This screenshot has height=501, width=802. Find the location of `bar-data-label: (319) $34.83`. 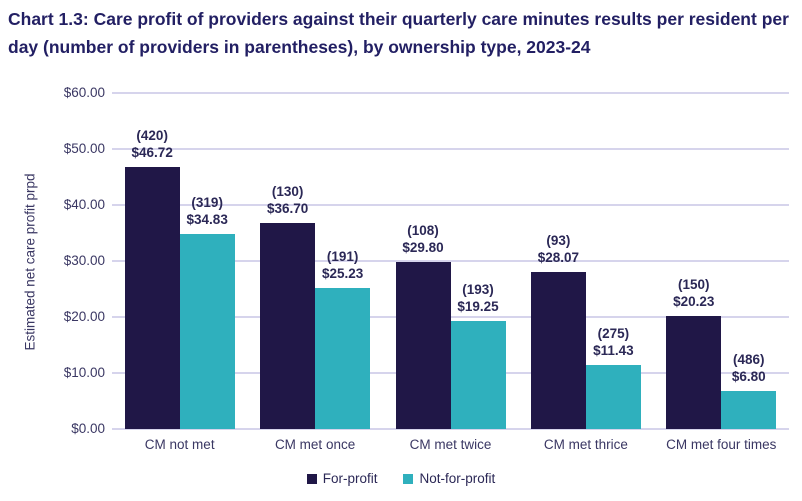

bar-data-label: (319) $34.83 is located at coordinates (207, 211).